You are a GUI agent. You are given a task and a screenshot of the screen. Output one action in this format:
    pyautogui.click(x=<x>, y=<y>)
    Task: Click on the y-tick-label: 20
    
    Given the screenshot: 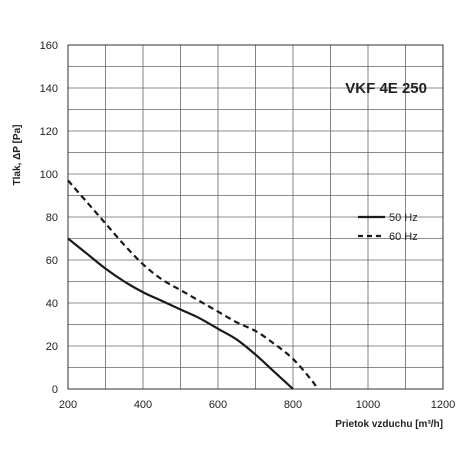 What is the action you would take?
    pyautogui.click(x=52, y=347)
    